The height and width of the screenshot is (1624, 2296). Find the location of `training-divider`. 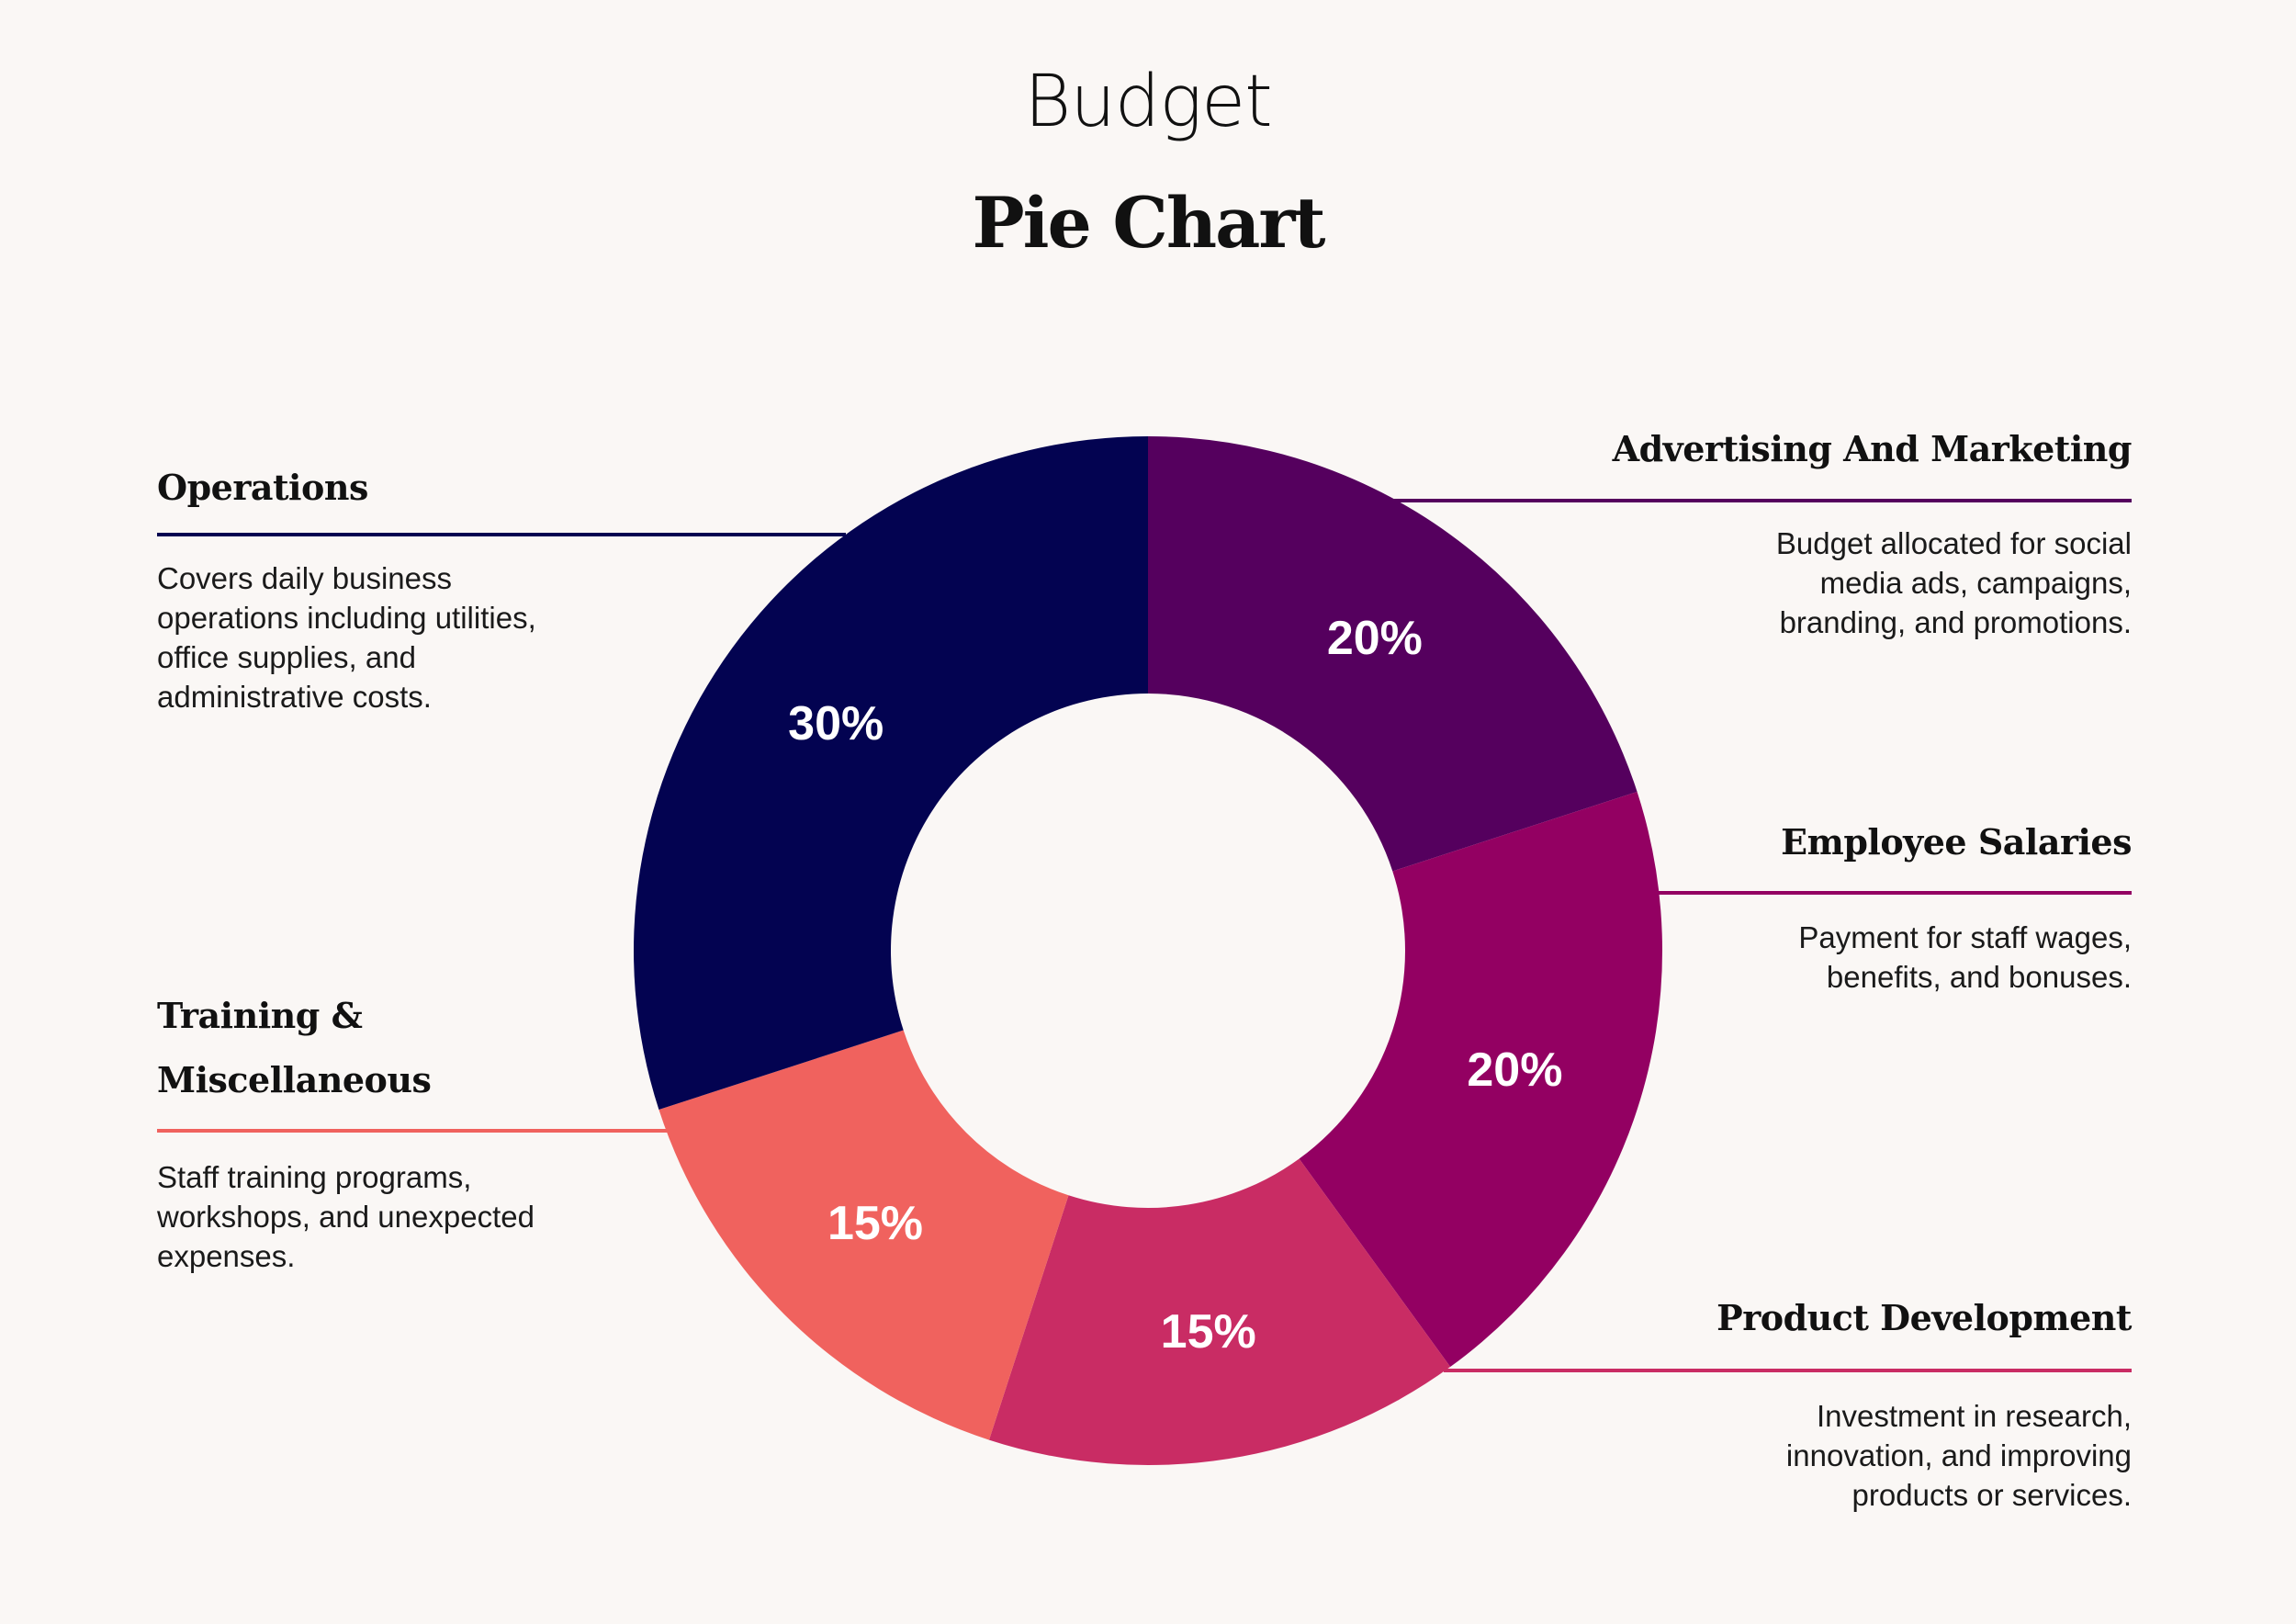

training-divider is located at coordinates (413, 1131).